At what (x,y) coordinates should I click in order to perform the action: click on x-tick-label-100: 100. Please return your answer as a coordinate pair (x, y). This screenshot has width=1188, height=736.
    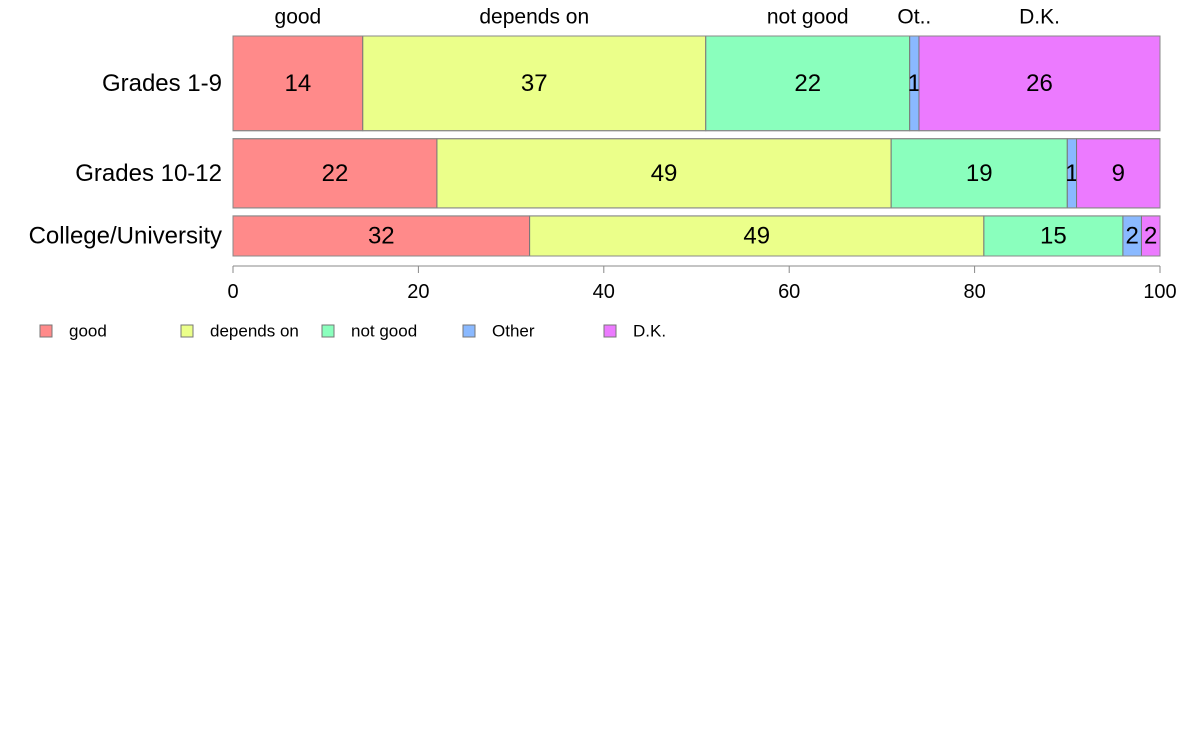
    Looking at the image, I should click on (1159, 292).